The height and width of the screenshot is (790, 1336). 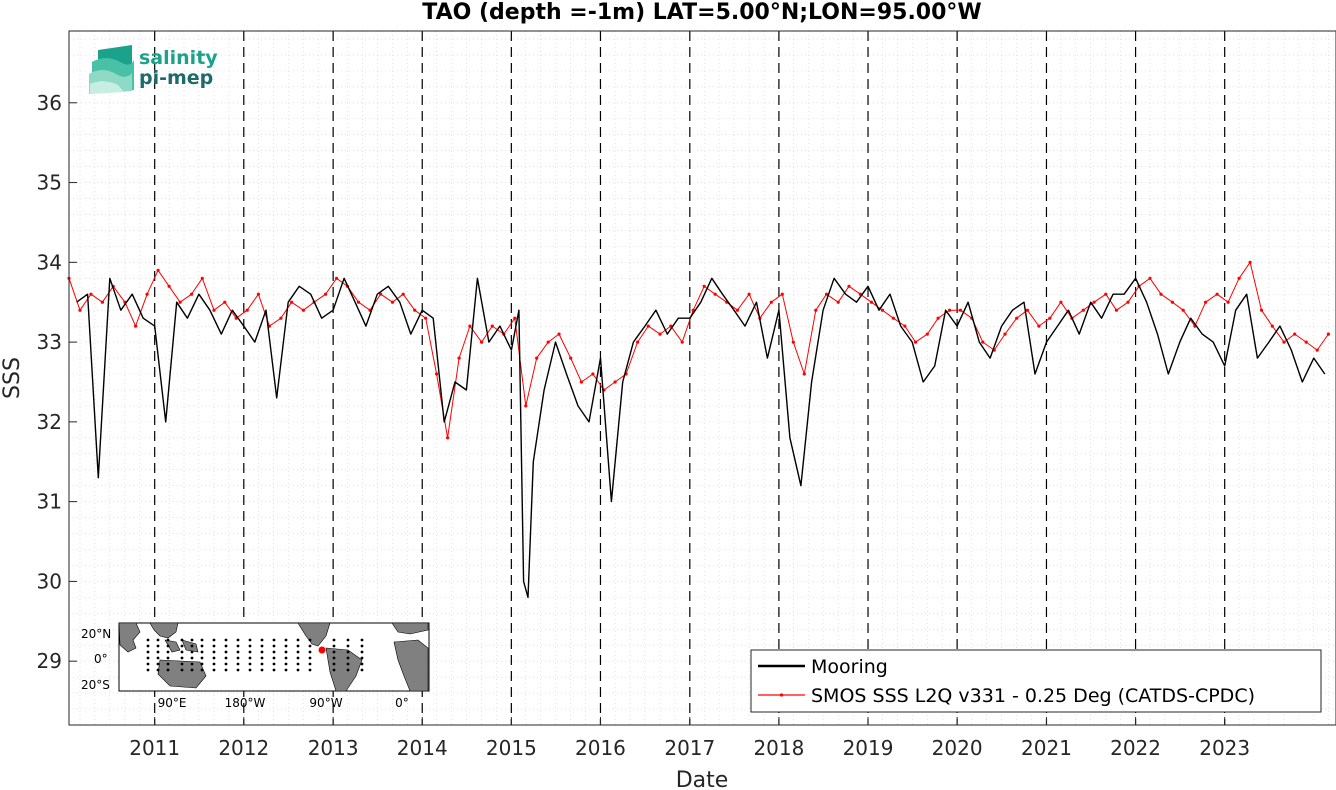 What do you see at coordinates (49, 262) in the screenshot?
I see `y-tick-label: 34` at bounding box center [49, 262].